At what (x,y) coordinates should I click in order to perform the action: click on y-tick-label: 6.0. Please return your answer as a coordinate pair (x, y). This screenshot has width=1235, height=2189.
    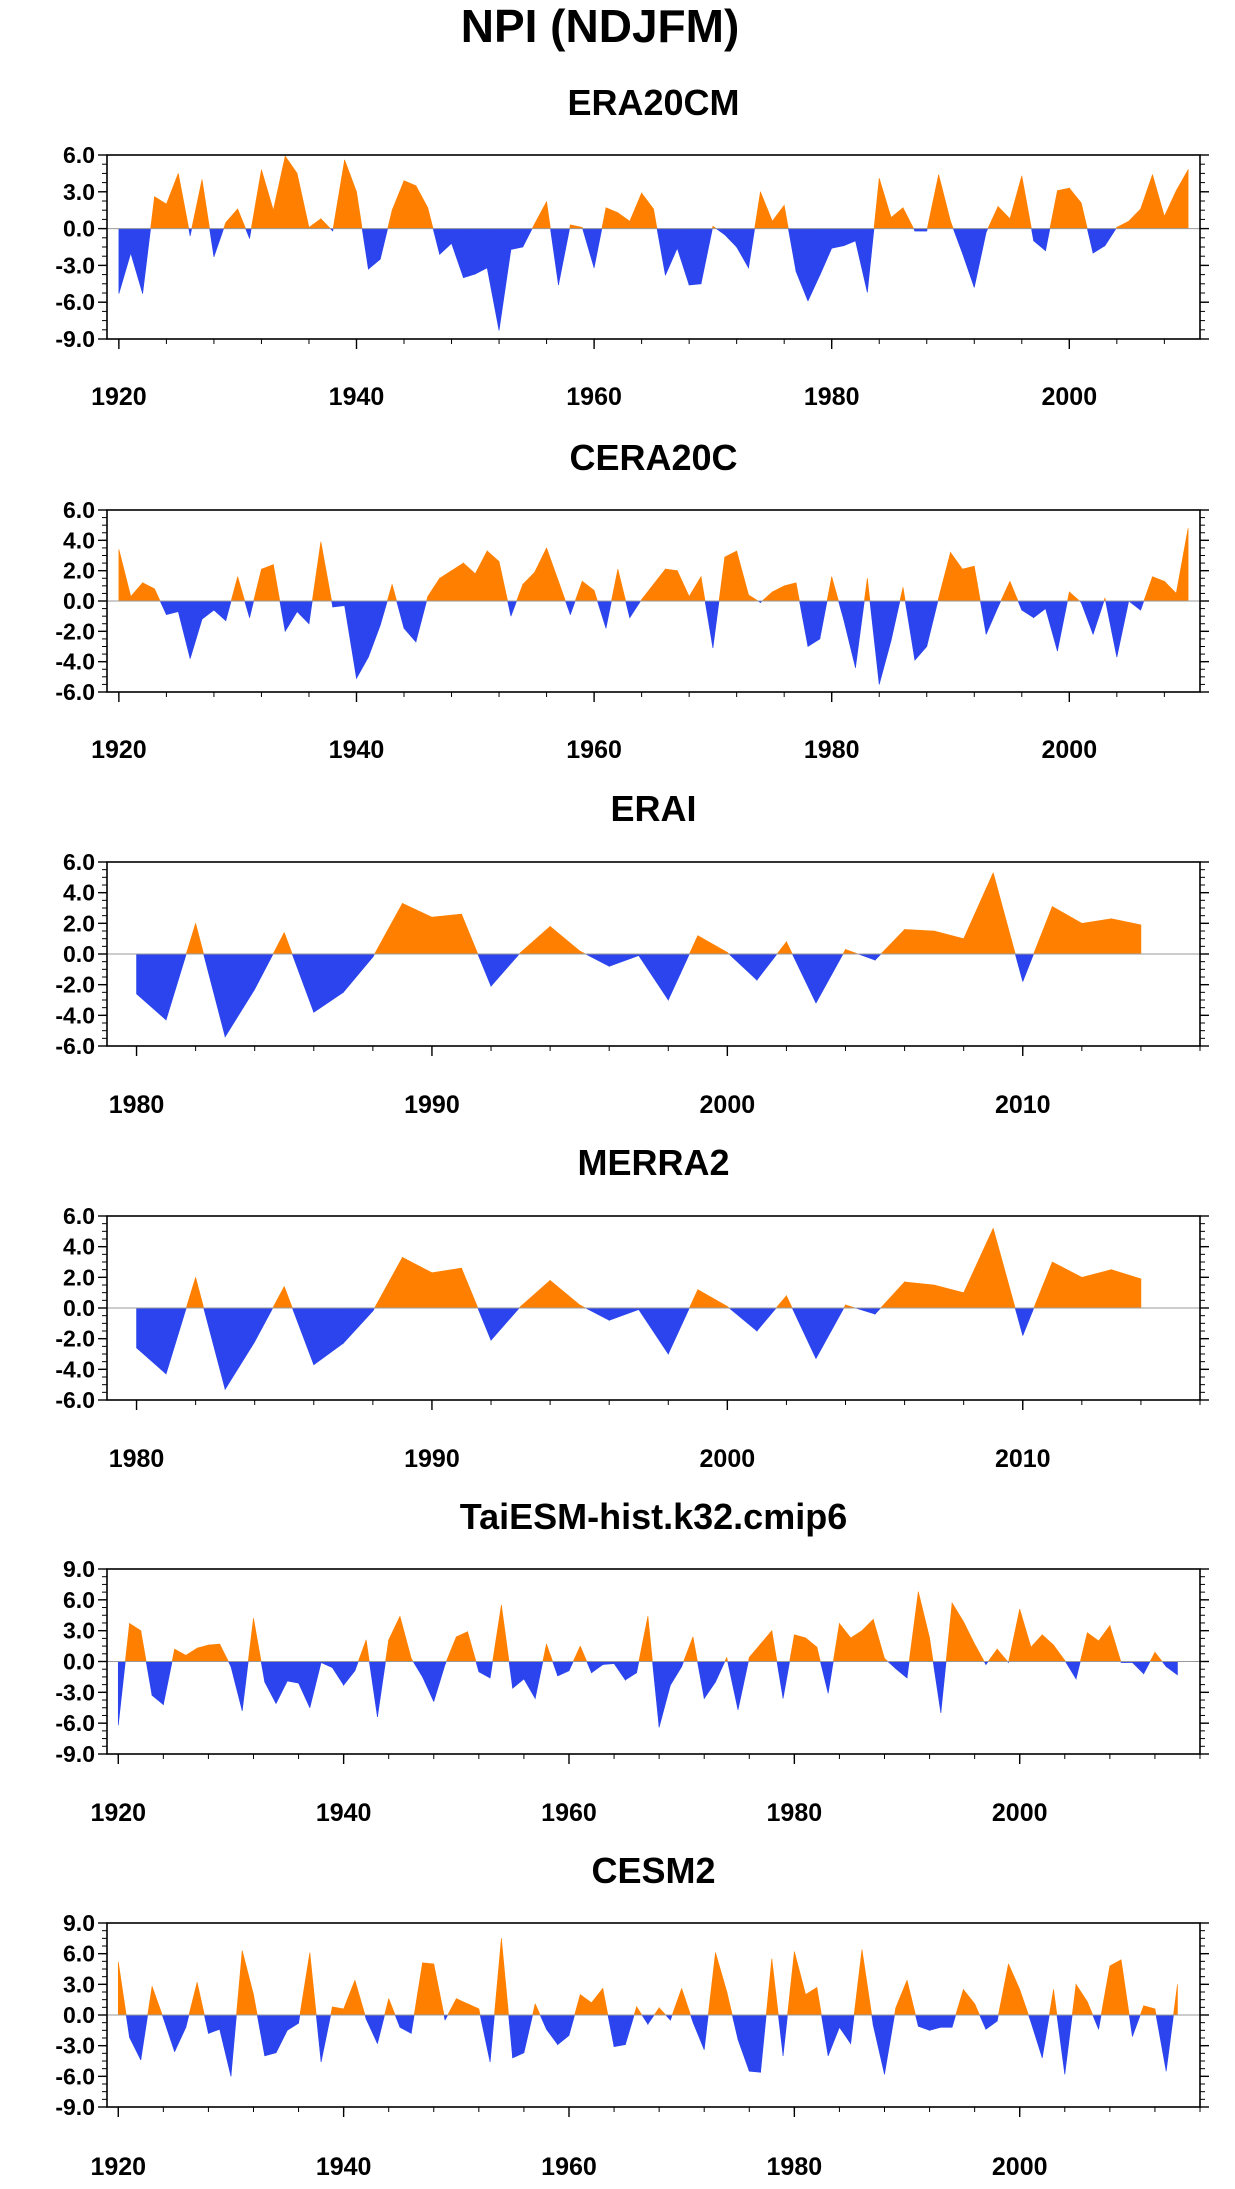
    Looking at the image, I should click on (79, 510).